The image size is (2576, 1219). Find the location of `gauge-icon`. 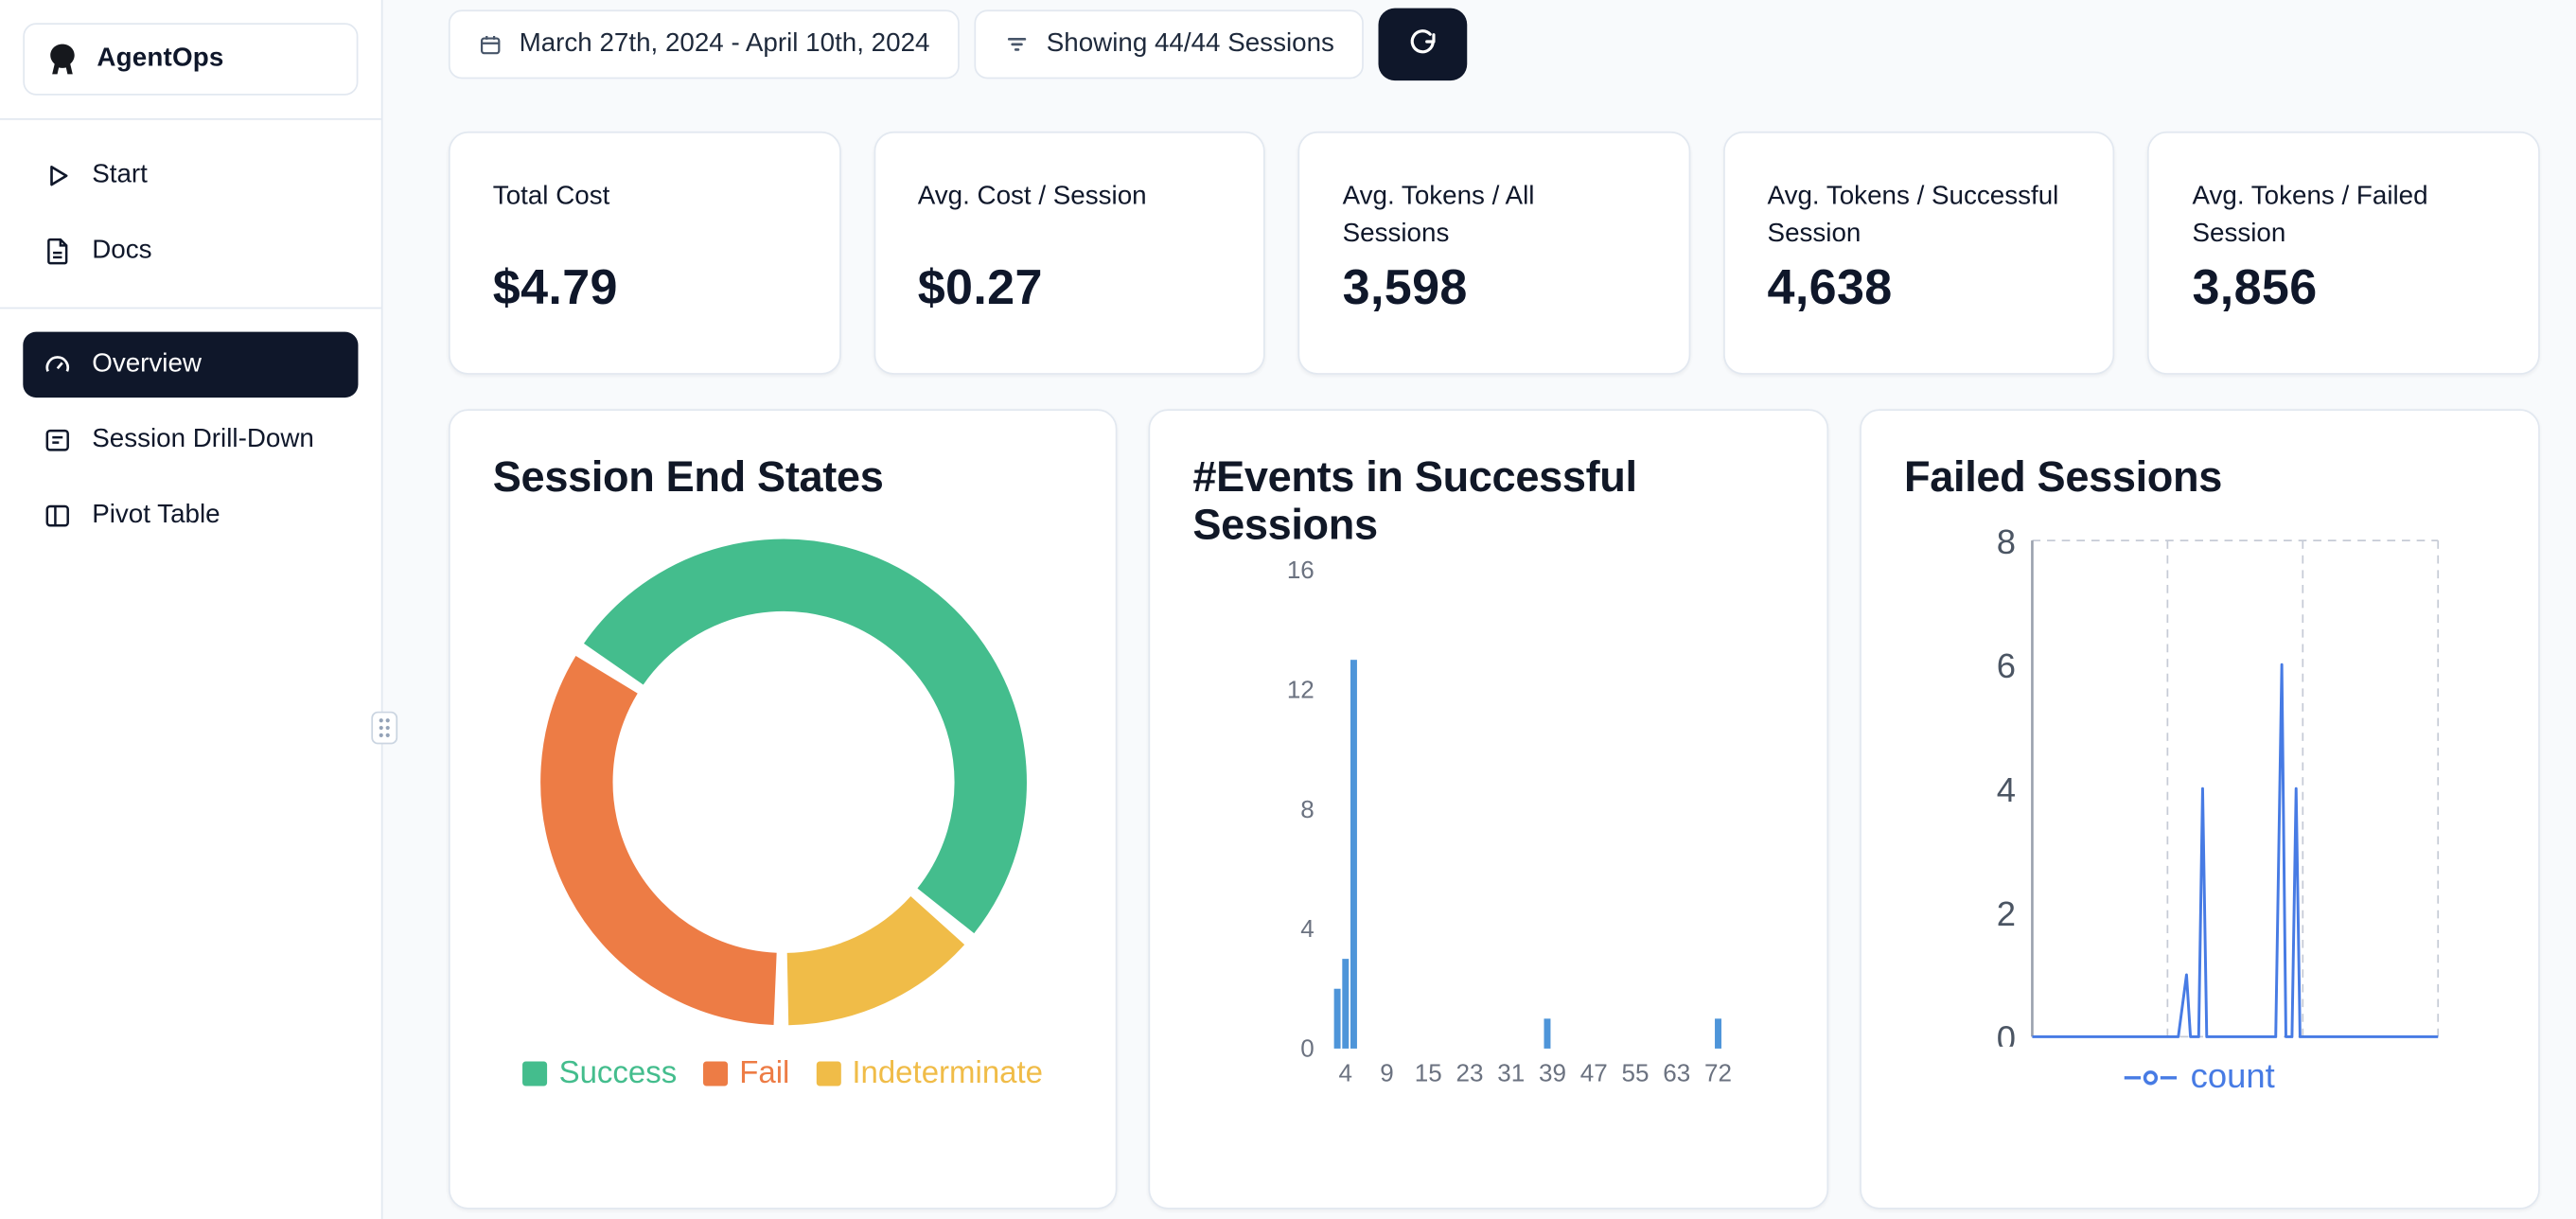

gauge-icon is located at coordinates (57, 365).